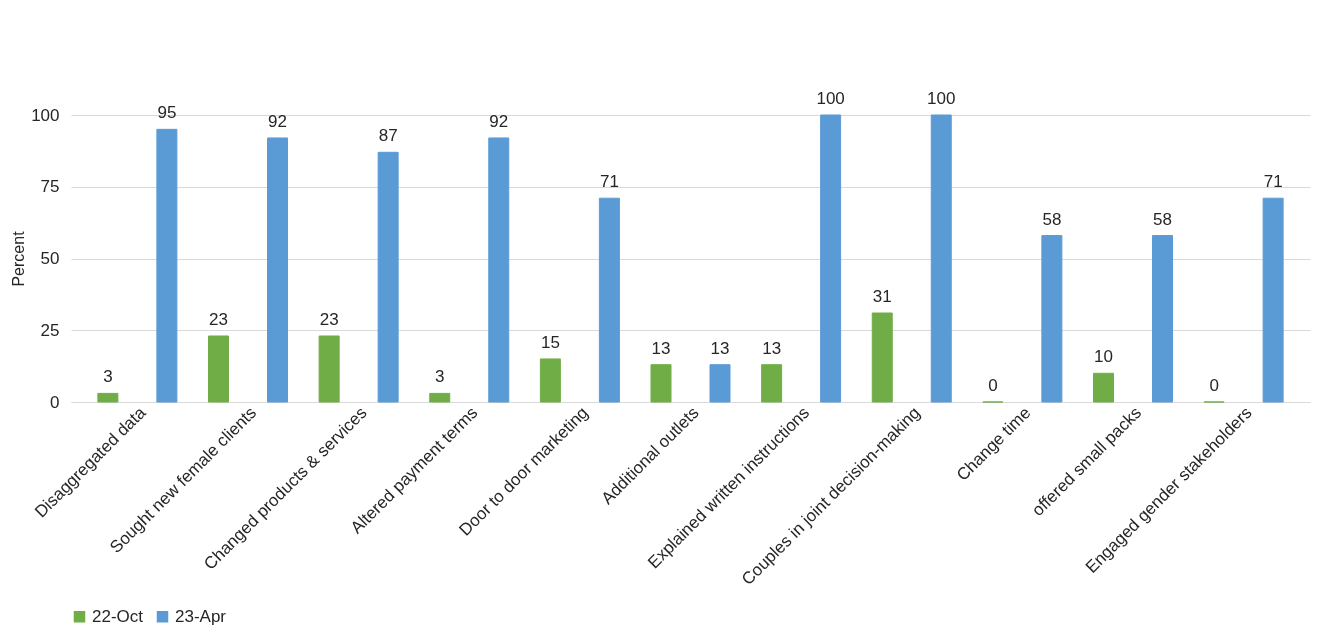 This screenshot has width=1325, height=642. What do you see at coordinates (50, 187) in the screenshot?
I see `y-tick-label: 75` at bounding box center [50, 187].